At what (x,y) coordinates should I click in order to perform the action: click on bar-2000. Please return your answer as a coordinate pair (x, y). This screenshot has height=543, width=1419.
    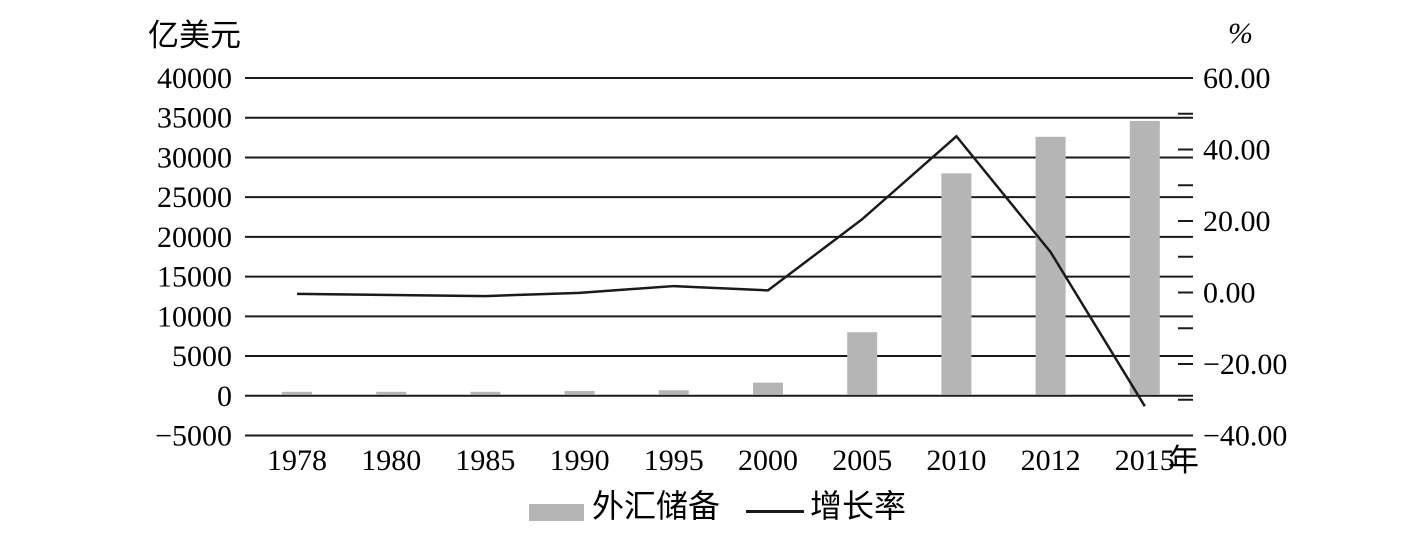
    Looking at the image, I should click on (768, 388).